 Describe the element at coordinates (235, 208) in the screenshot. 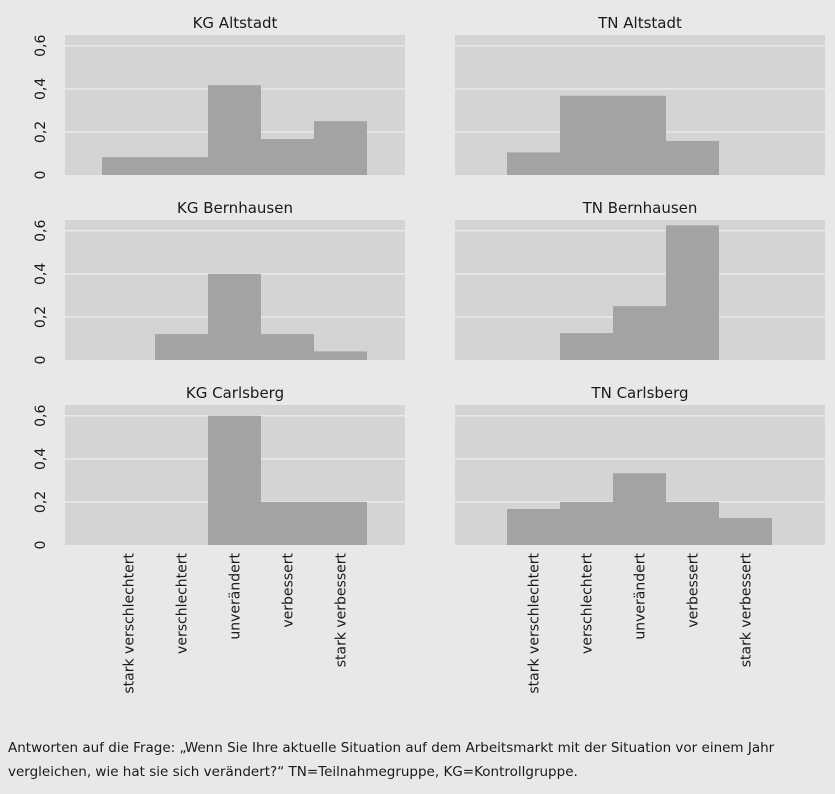

I see `panel-title: KG Bernhausen` at that location.